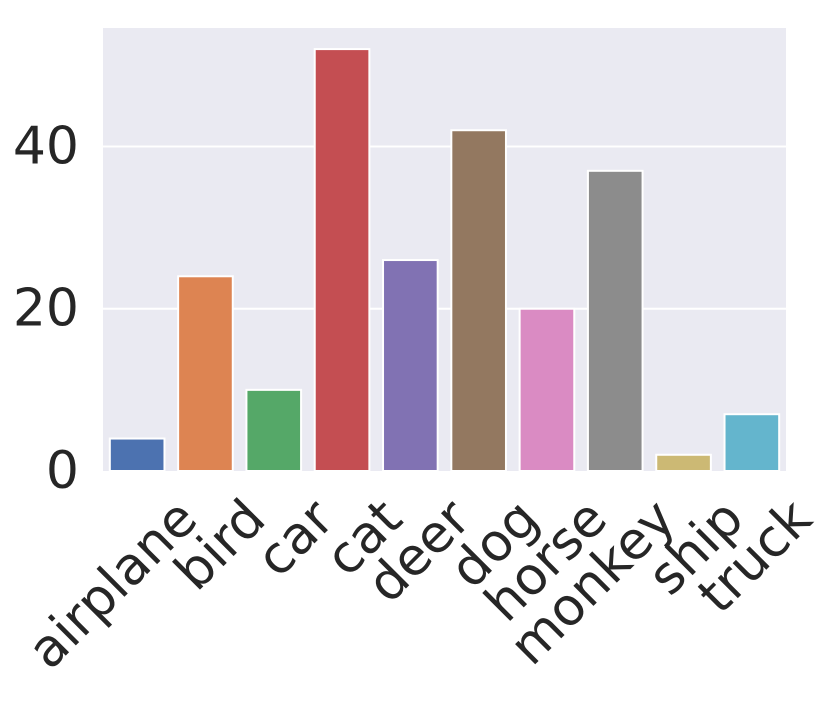 Image resolution: width=831 pixels, height=708 pixels. Describe the element at coordinates (478, 300) in the screenshot. I see `bar-dog` at that location.